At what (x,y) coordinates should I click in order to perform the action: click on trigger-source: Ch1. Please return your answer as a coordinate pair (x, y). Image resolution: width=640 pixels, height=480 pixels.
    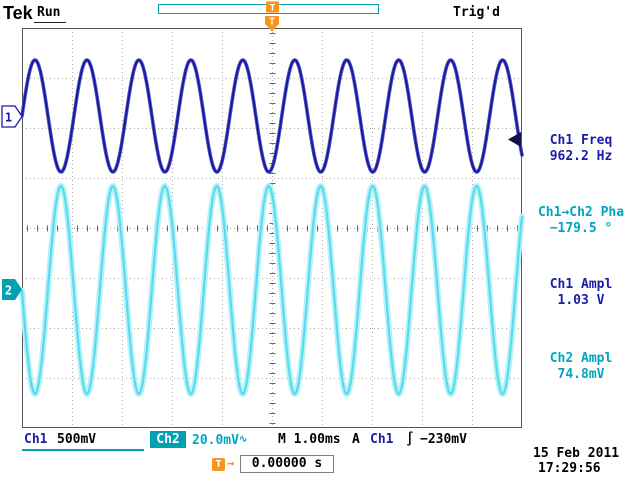
    Looking at the image, I should click on (382, 439).